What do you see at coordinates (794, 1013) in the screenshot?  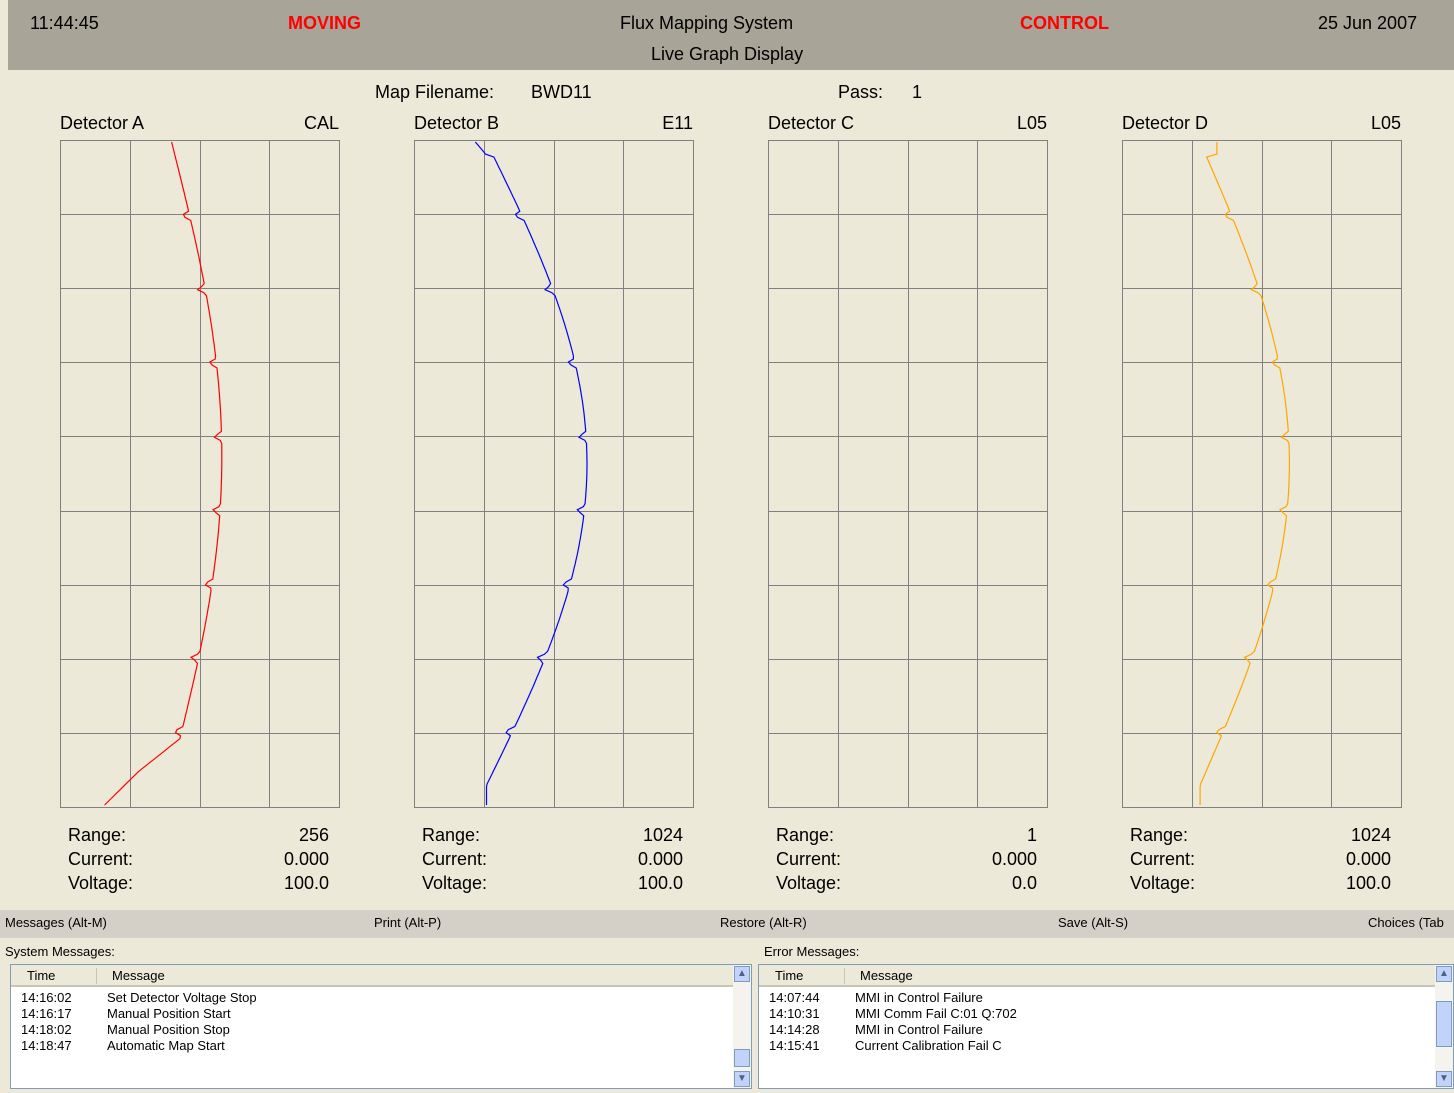 I see `list-item-time: 14:10:31` at bounding box center [794, 1013].